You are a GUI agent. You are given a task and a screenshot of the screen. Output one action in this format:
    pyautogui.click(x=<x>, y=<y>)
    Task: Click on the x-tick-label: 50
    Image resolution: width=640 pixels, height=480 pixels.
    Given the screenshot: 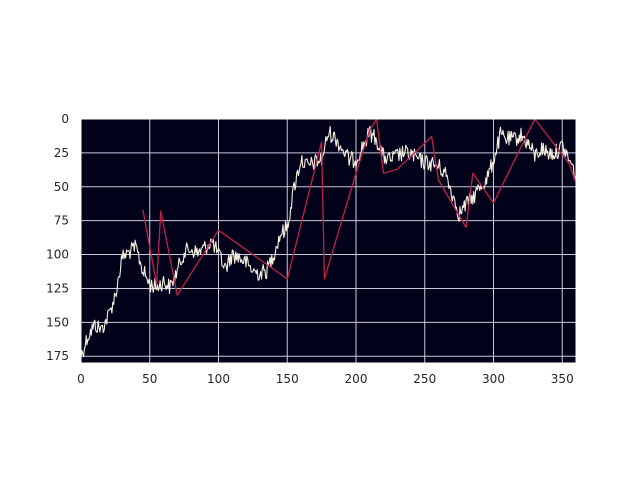 What is the action you would take?
    pyautogui.click(x=149, y=379)
    